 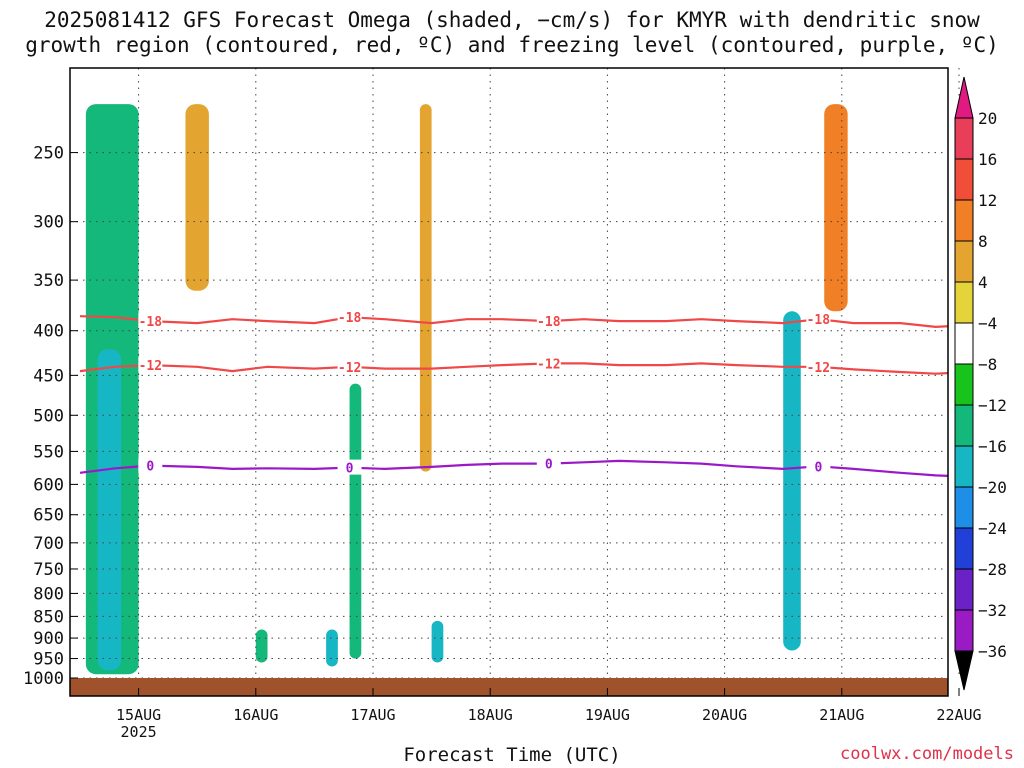 What do you see at coordinates (987, 159) in the screenshot?
I see `colorbar-label-1: 16` at bounding box center [987, 159].